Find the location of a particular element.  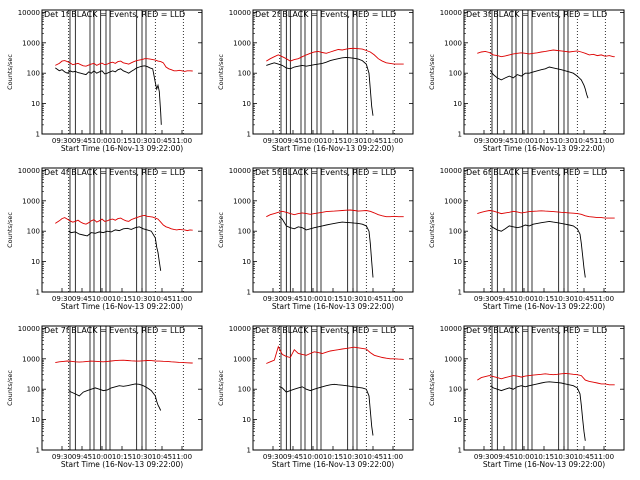

panel-title: Det 7f BLACK = Events, RED = LLD is located at coordinates (114, 330).